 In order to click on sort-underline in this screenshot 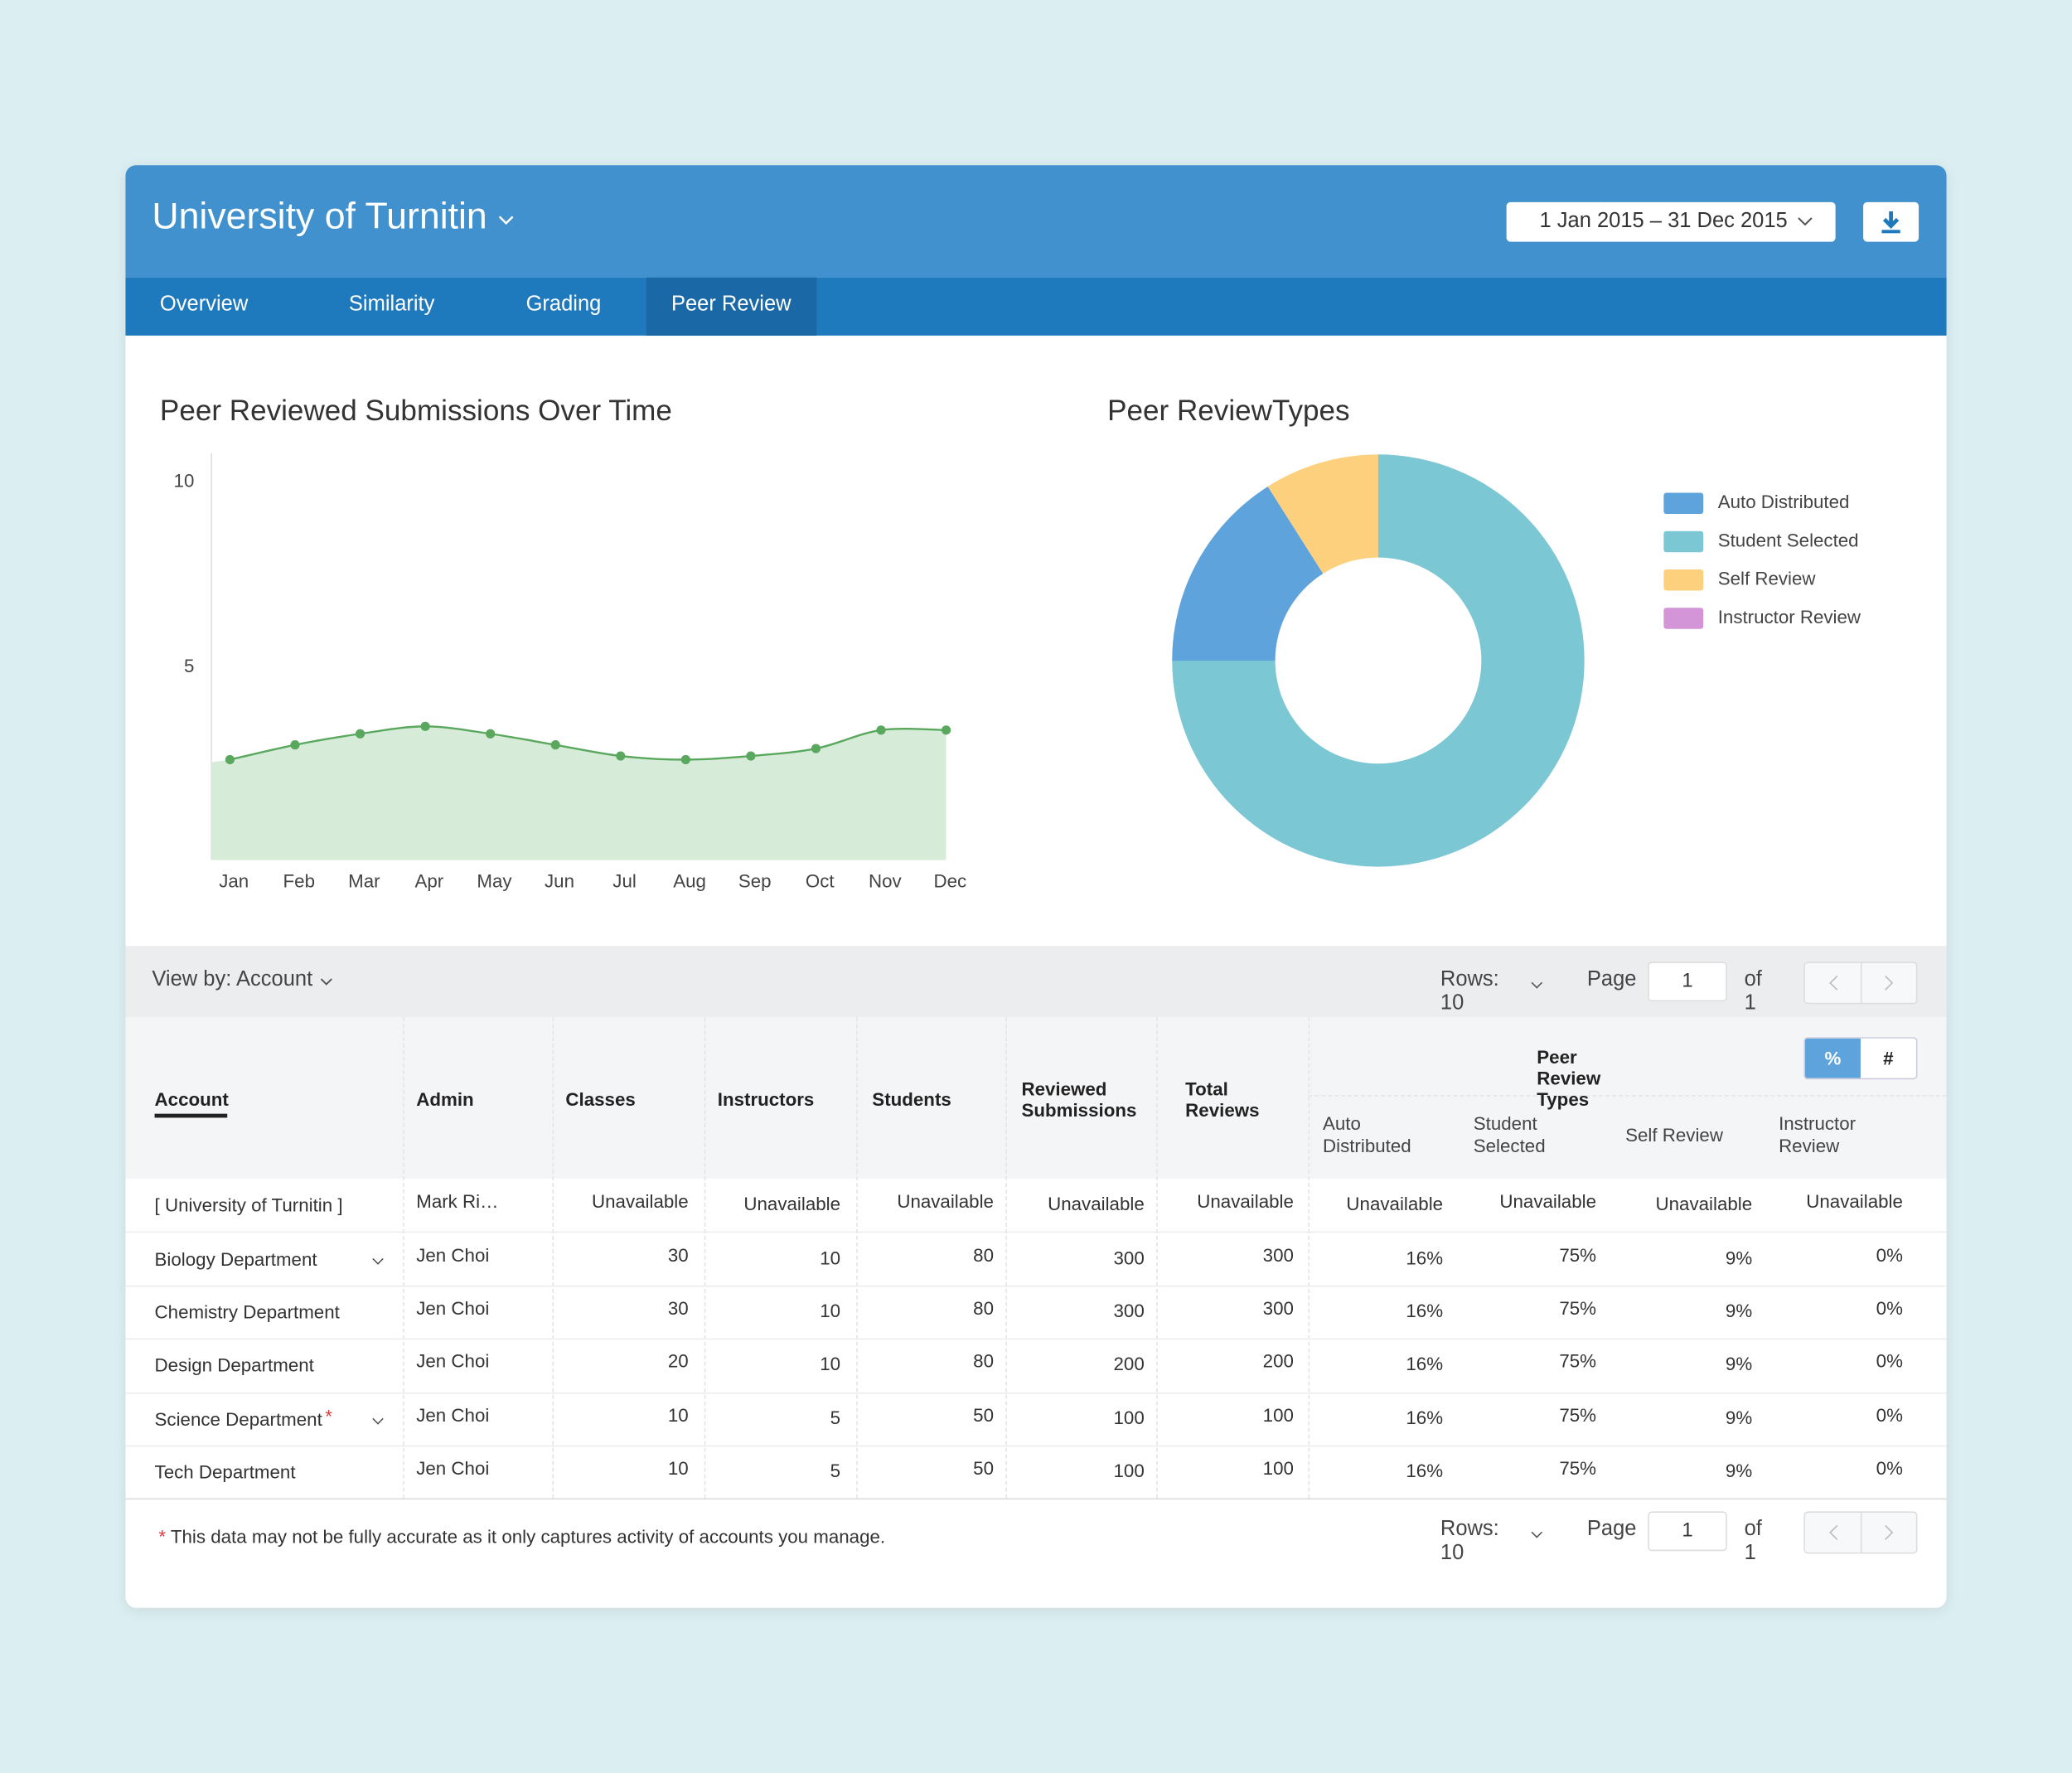, I will do `click(191, 1115)`.